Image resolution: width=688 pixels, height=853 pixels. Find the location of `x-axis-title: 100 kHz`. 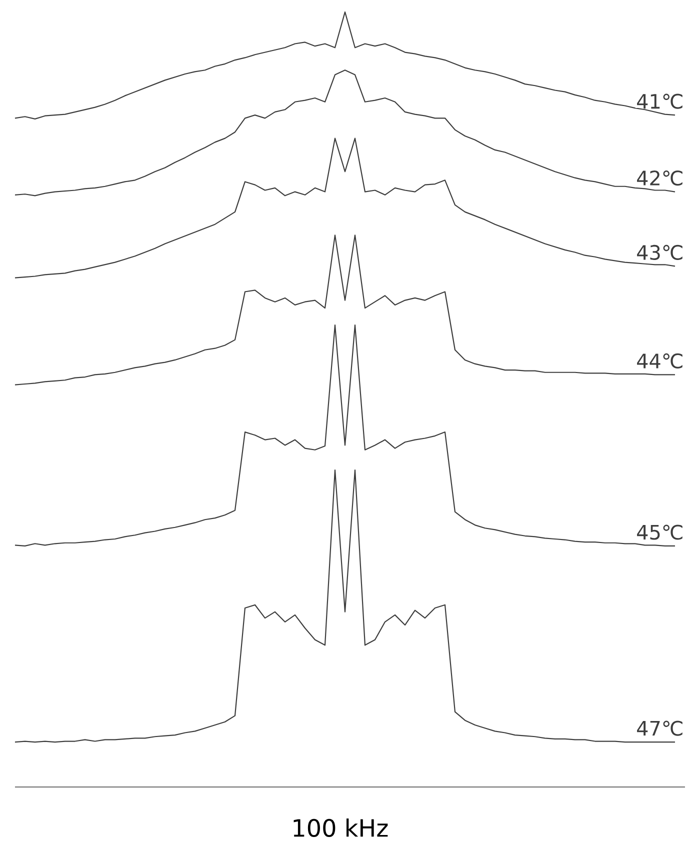

x-axis-title: 100 kHz is located at coordinates (341, 828).